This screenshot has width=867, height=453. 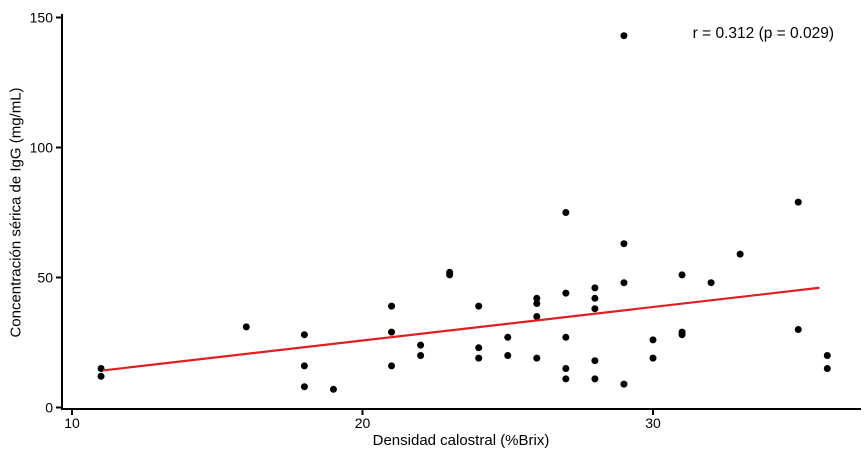 What do you see at coordinates (45, 278) in the screenshot?
I see `y-axis-tick-label: 50` at bounding box center [45, 278].